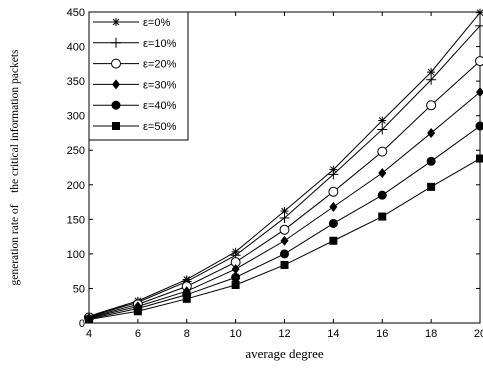 The height and width of the screenshot is (368, 483). What do you see at coordinates (284, 353) in the screenshot?
I see `x-axis-label: average degree` at bounding box center [284, 353].